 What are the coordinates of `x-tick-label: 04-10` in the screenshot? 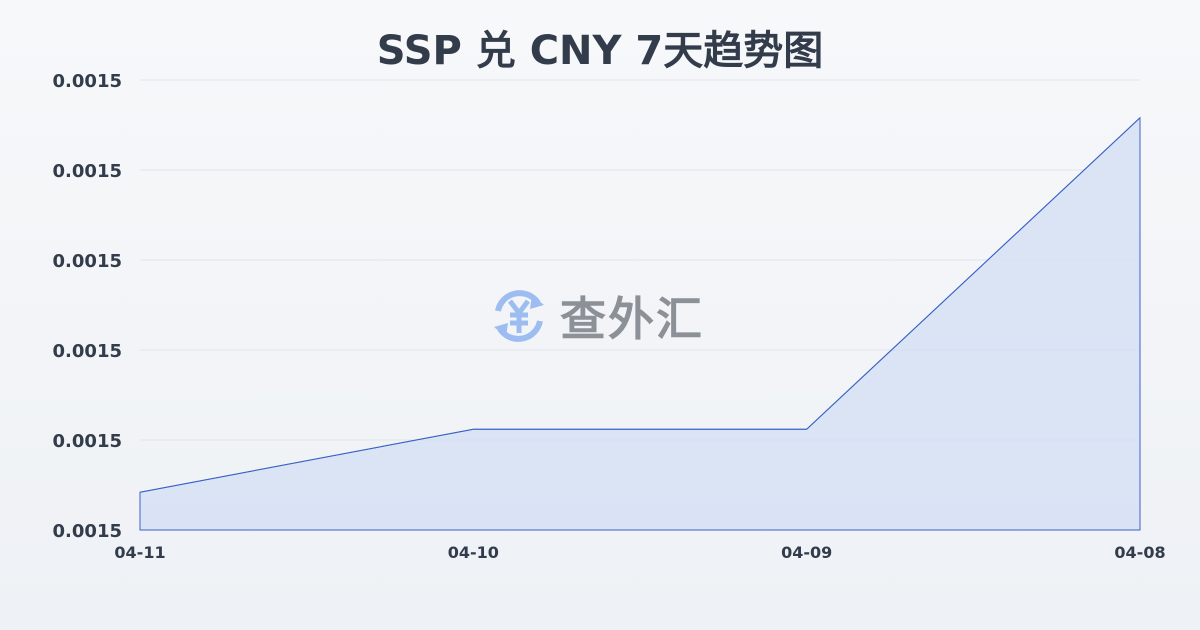 It's located at (473, 552).